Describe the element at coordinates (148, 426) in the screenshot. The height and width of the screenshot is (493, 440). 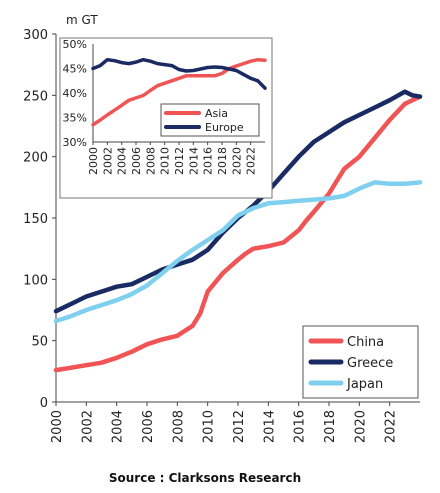
I see `x-tick-label: 2006` at that location.